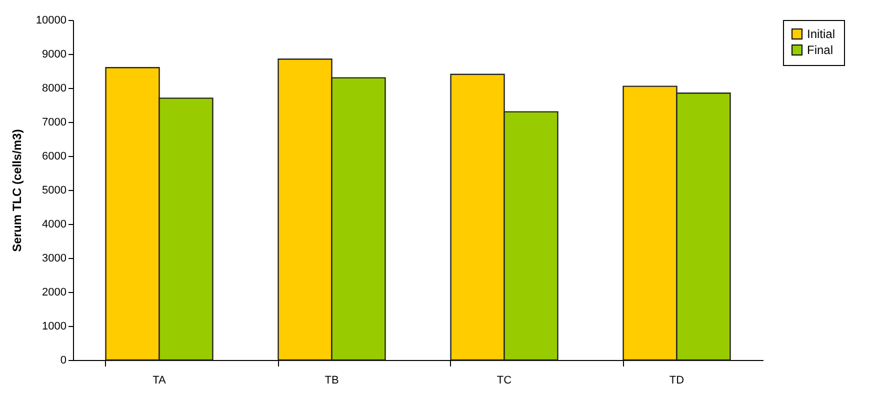 Image resolution: width=879 pixels, height=402 pixels. Describe the element at coordinates (54, 54) in the screenshot. I see `y-tick-label: 9000` at that location.